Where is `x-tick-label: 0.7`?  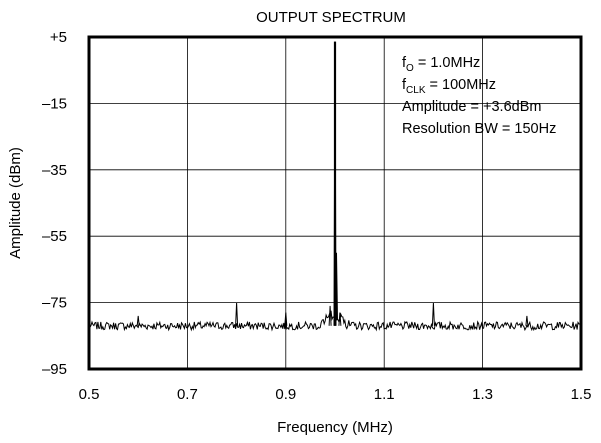 x-tick-label: 0.7 is located at coordinates (187, 394).